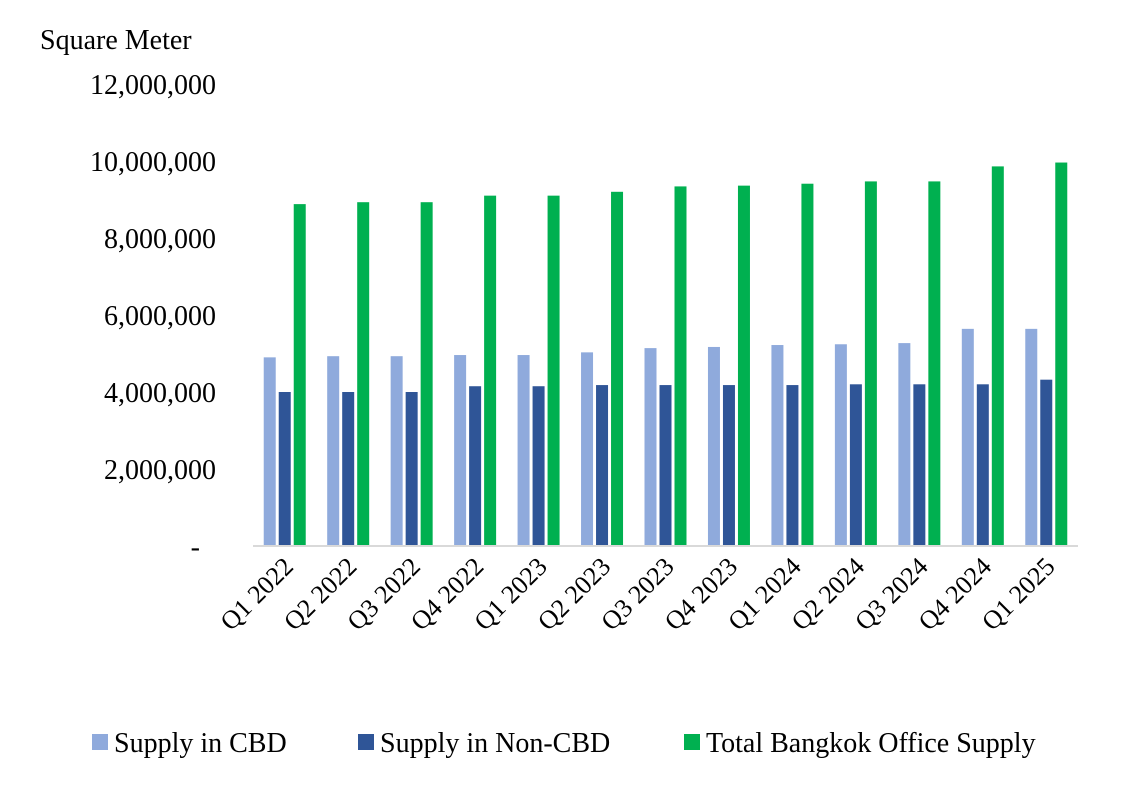  What do you see at coordinates (997, 356) in the screenshot?
I see `bar-3-q4-2024` at bounding box center [997, 356].